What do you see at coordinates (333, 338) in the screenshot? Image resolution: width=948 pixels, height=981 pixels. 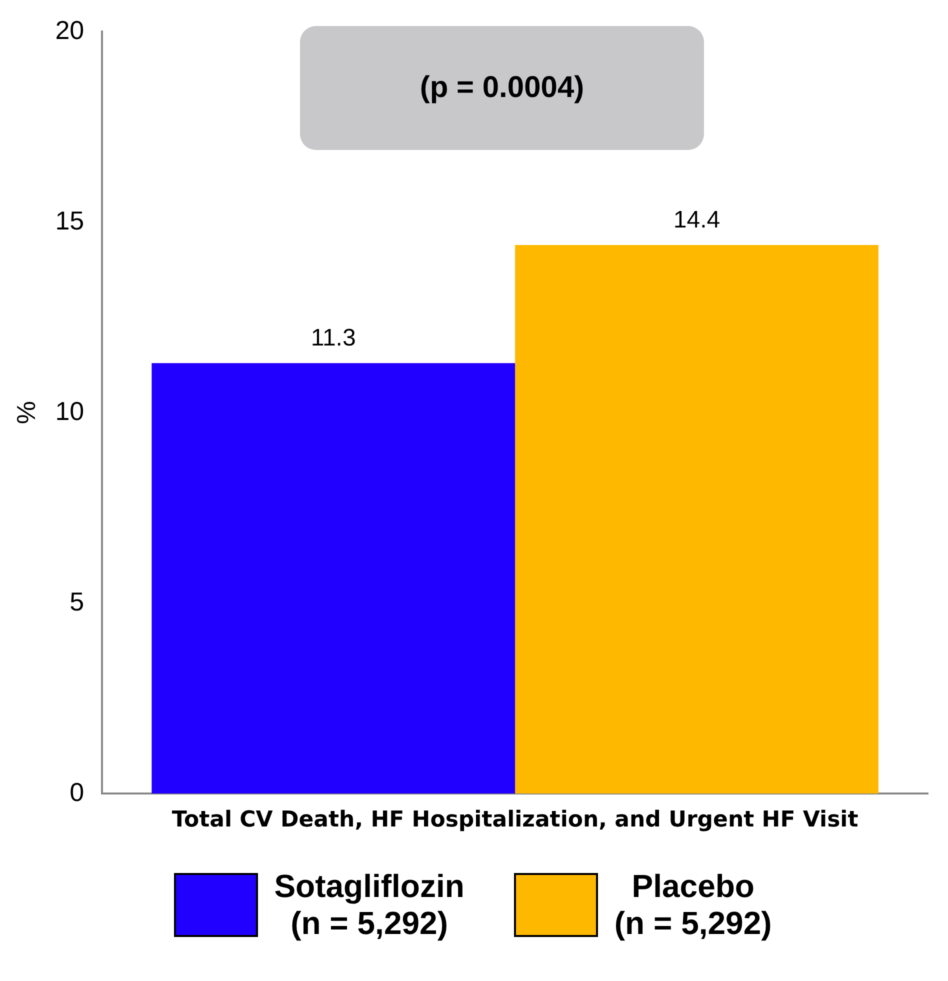 I see `data-label: 11.3` at bounding box center [333, 338].